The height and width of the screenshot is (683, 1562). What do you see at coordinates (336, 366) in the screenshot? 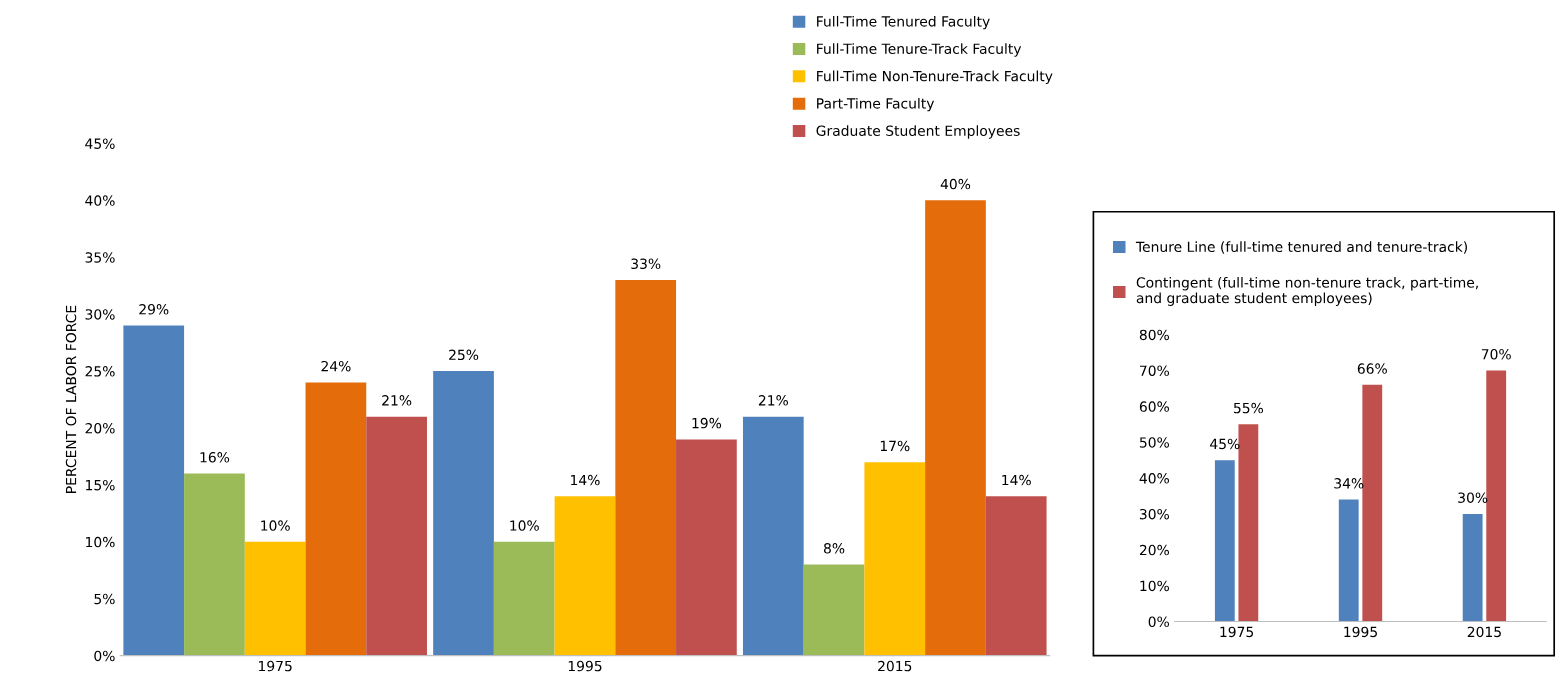
I see `data-label: 24%` at bounding box center [336, 366].